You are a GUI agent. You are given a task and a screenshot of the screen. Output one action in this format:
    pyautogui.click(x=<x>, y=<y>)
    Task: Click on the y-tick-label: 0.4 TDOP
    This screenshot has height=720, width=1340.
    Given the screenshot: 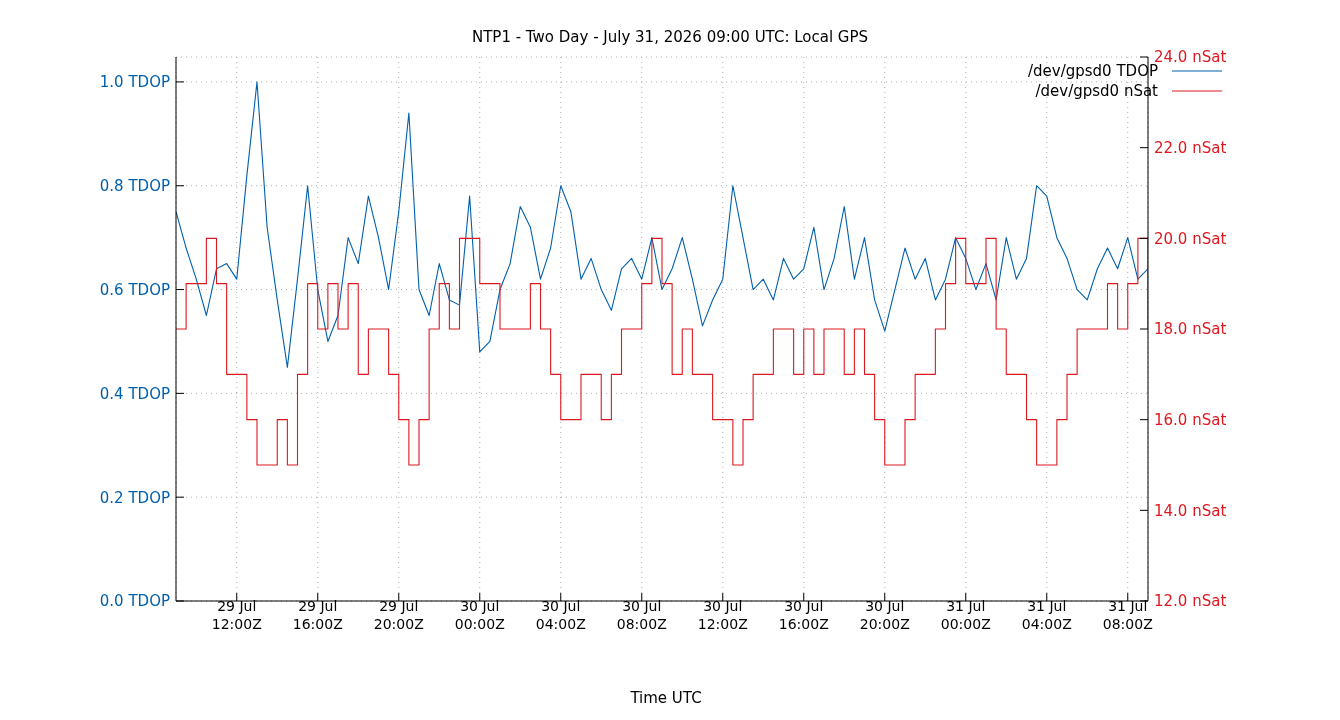 What is the action you would take?
    pyautogui.click(x=134, y=393)
    